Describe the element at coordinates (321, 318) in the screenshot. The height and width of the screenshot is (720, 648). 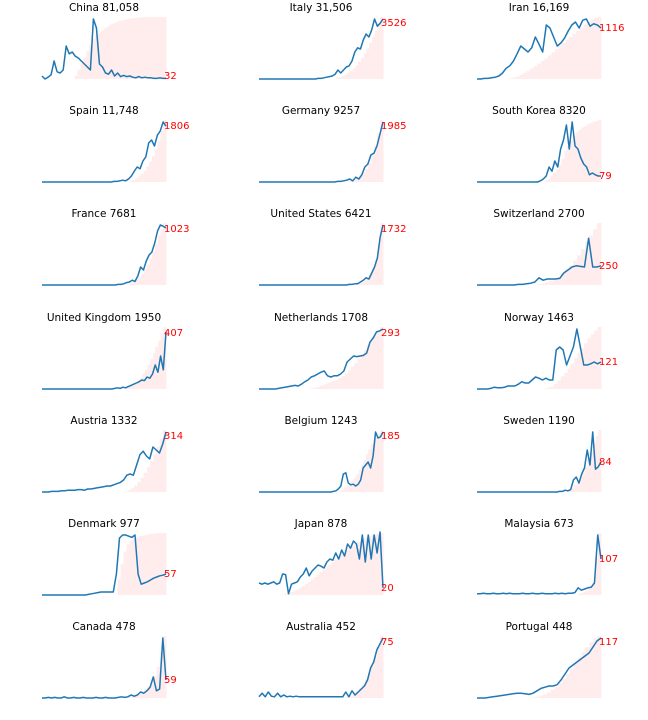
I see `chart-title: Netherlands 1708` at that location.